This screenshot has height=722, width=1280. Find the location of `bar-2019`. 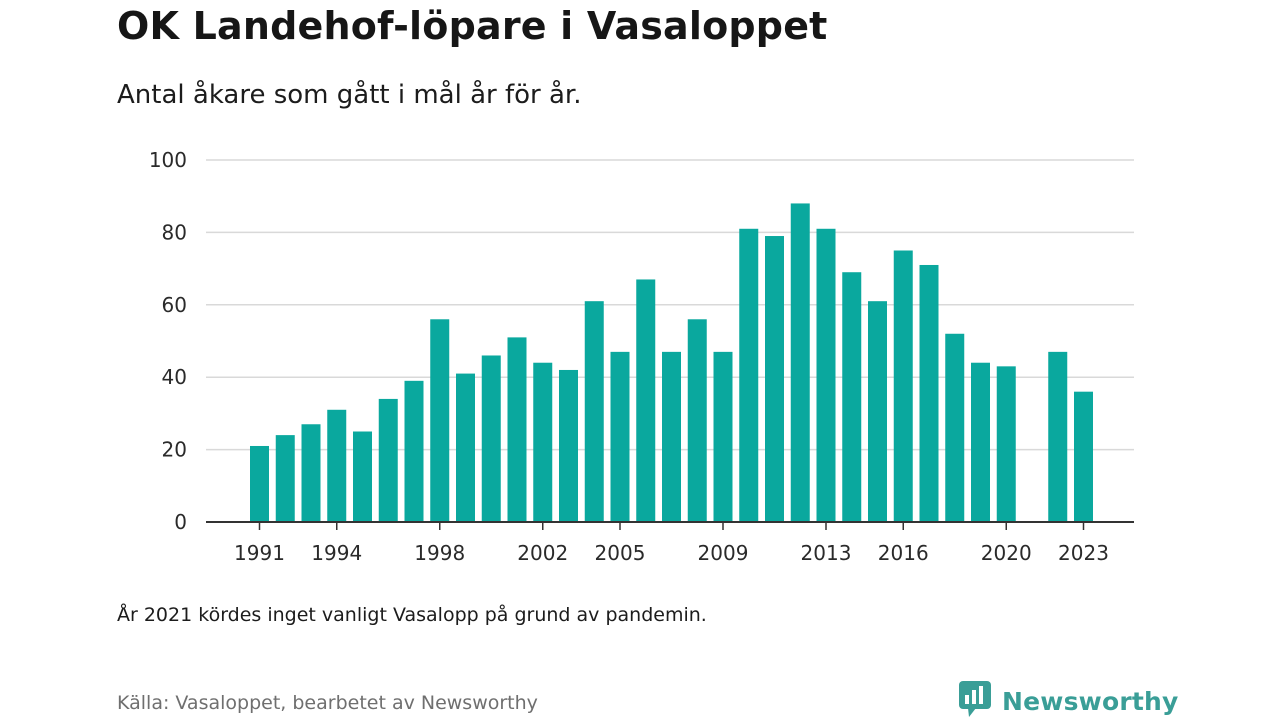

bar-2019 is located at coordinates (980, 442).